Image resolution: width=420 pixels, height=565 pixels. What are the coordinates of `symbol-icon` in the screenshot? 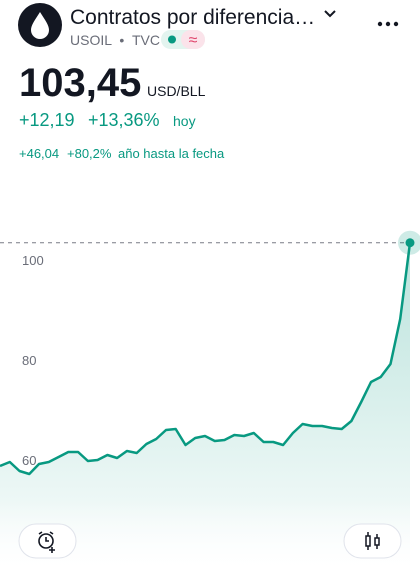 It's located at (40, 25).